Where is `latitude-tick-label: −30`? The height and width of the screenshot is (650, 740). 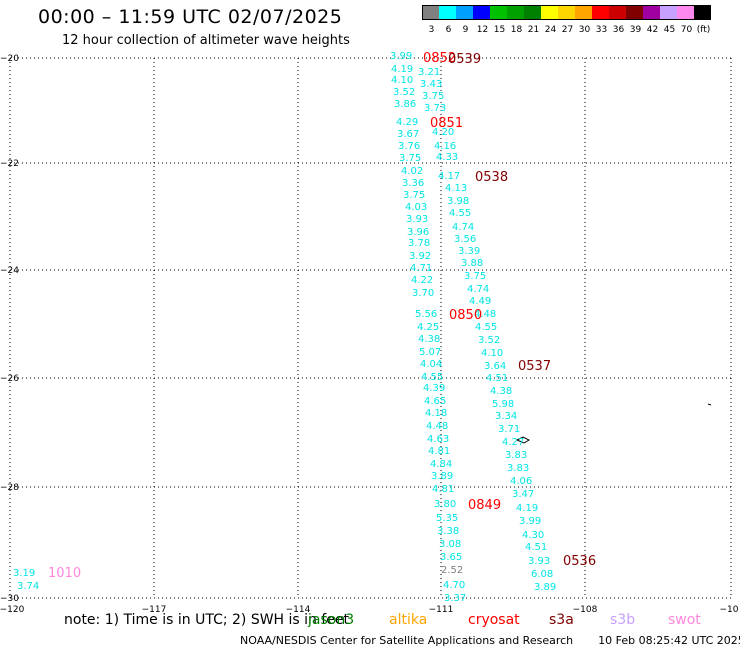 latitude-tick-label: −30 is located at coordinates (9, 599).